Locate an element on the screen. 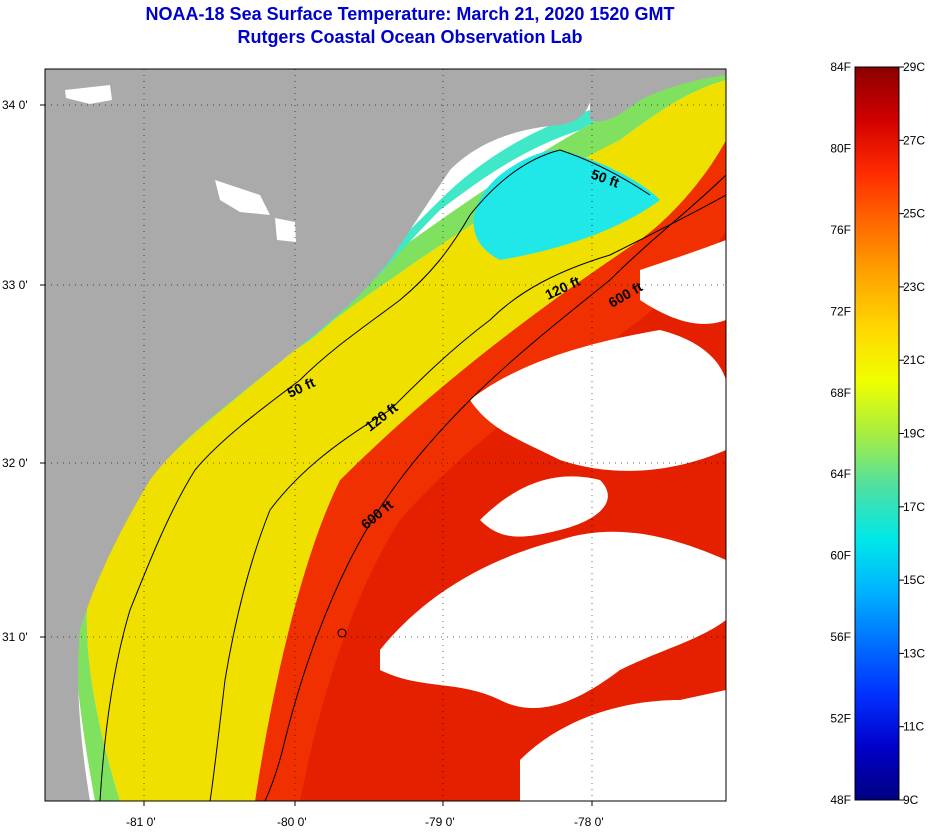 This screenshot has width=928, height=832. colorbar-celsius-label: 15C is located at coordinates (914, 580).